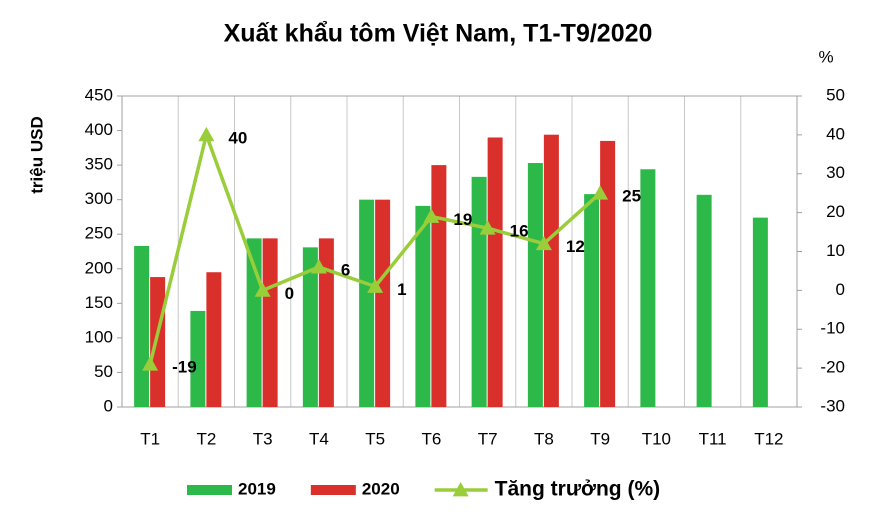  What do you see at coordinates (544, 438) in the screenshot?
I see `x-tick-label: T8` at bounding box center [544, 438].